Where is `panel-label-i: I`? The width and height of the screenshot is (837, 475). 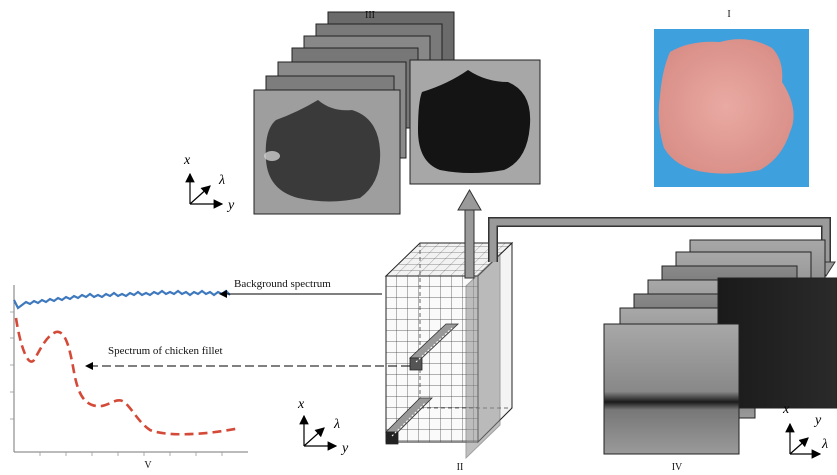
panel-label-i: I is located at coordinates (728, 14).